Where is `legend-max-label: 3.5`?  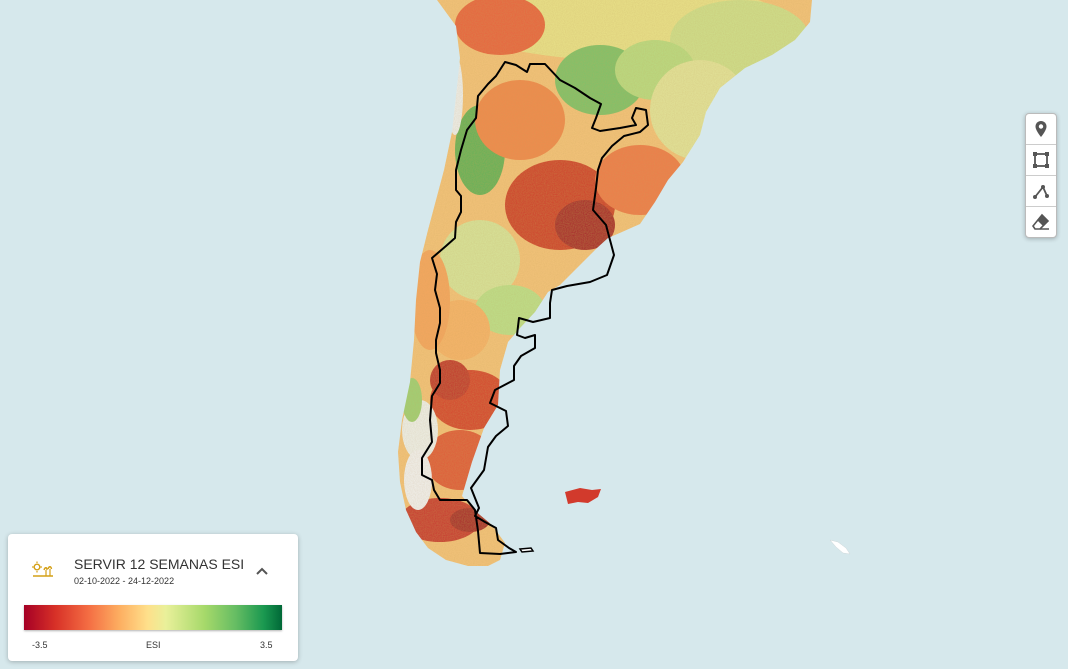 legend-max-label: 3.5 is located at coordinates (266, 645).